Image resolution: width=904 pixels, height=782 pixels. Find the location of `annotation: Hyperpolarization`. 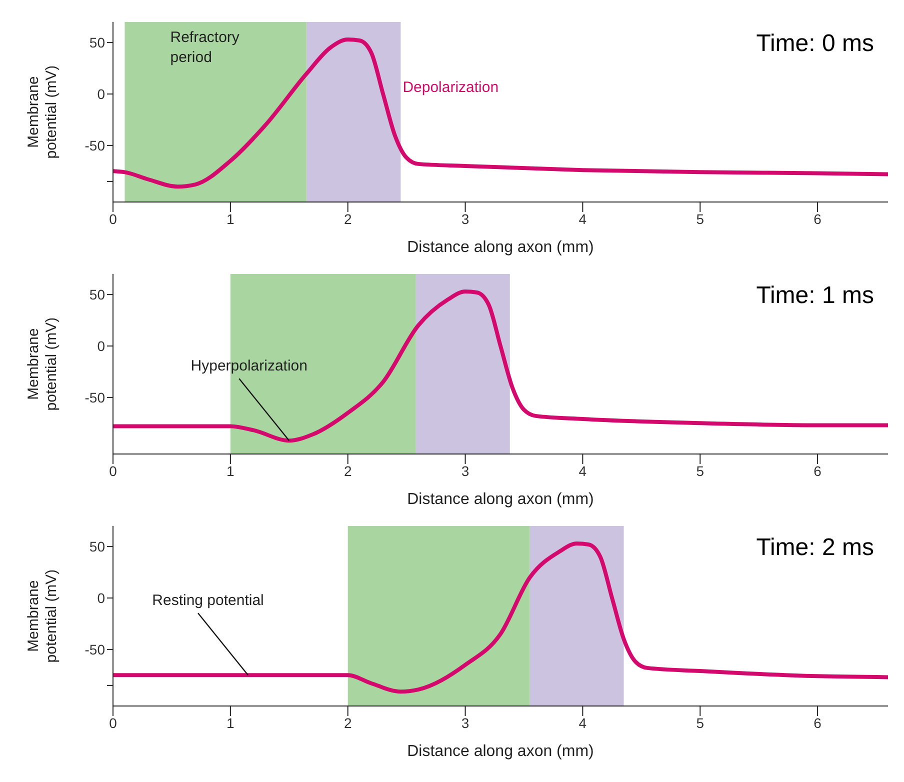

annotation: Hyperpolarization is located at coordinates (249, 366).